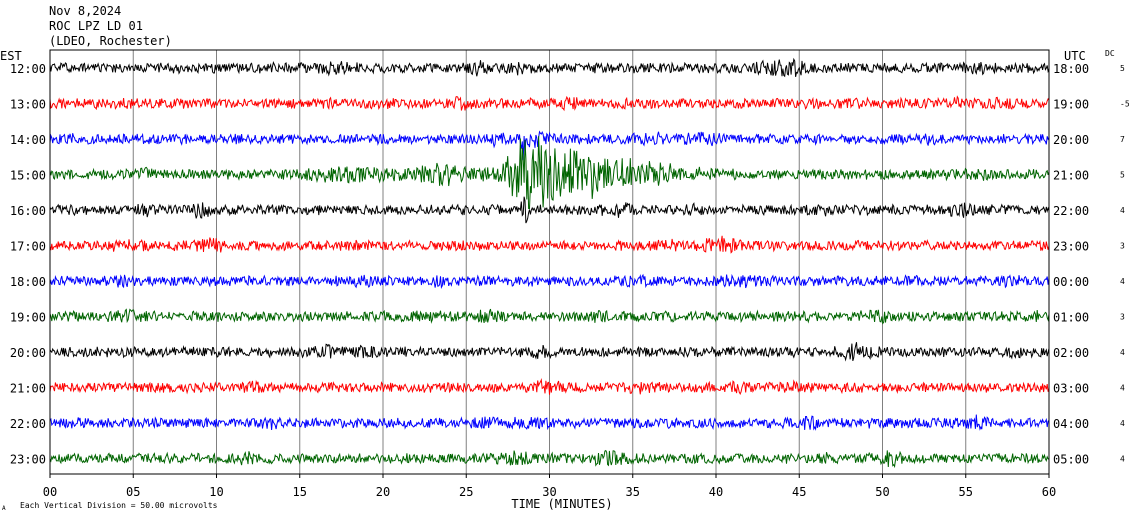 The image size is (1130, 519). Describe the element at coordinates (28, 105) in the screenshot. I see `est-label: 13:00` at that location.